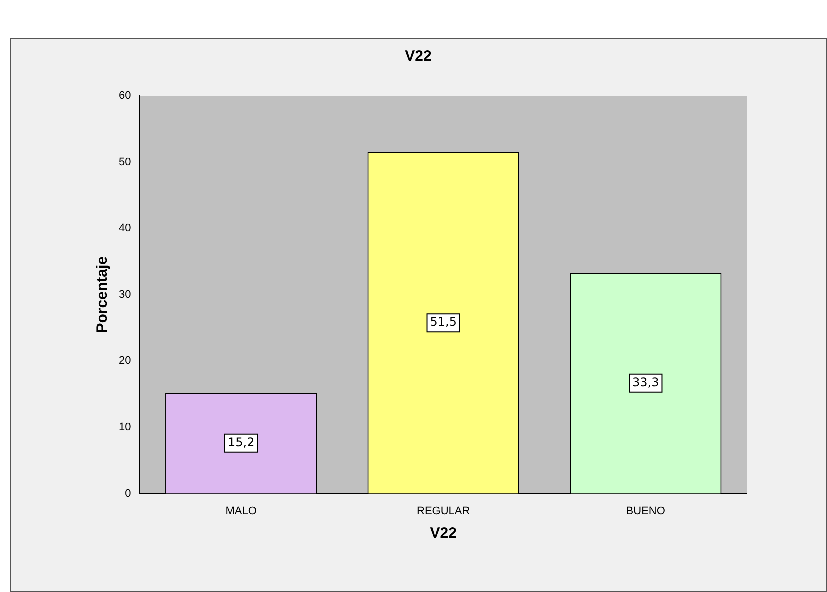  I want to click on y-tick-label: 20, so click(125, 361).